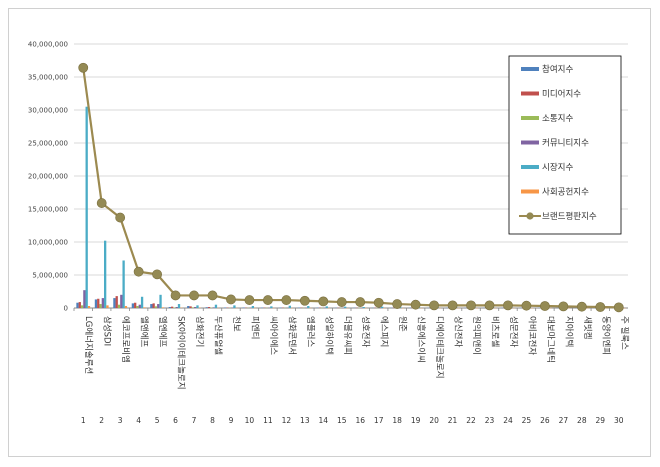 This screenshot has height=467, width=660. Describe the element at coordinates (268, 420) in the screenshot. I see `x-number-label: 11` at that location.